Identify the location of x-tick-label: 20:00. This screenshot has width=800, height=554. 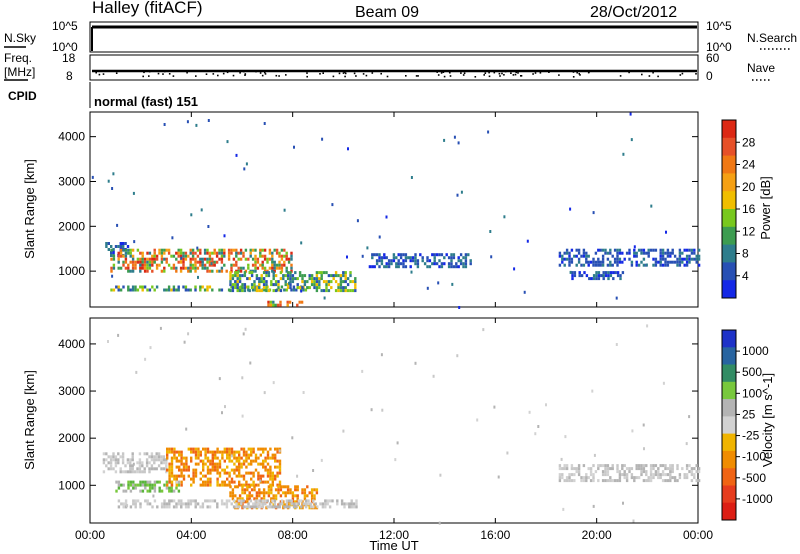
(597, 535).